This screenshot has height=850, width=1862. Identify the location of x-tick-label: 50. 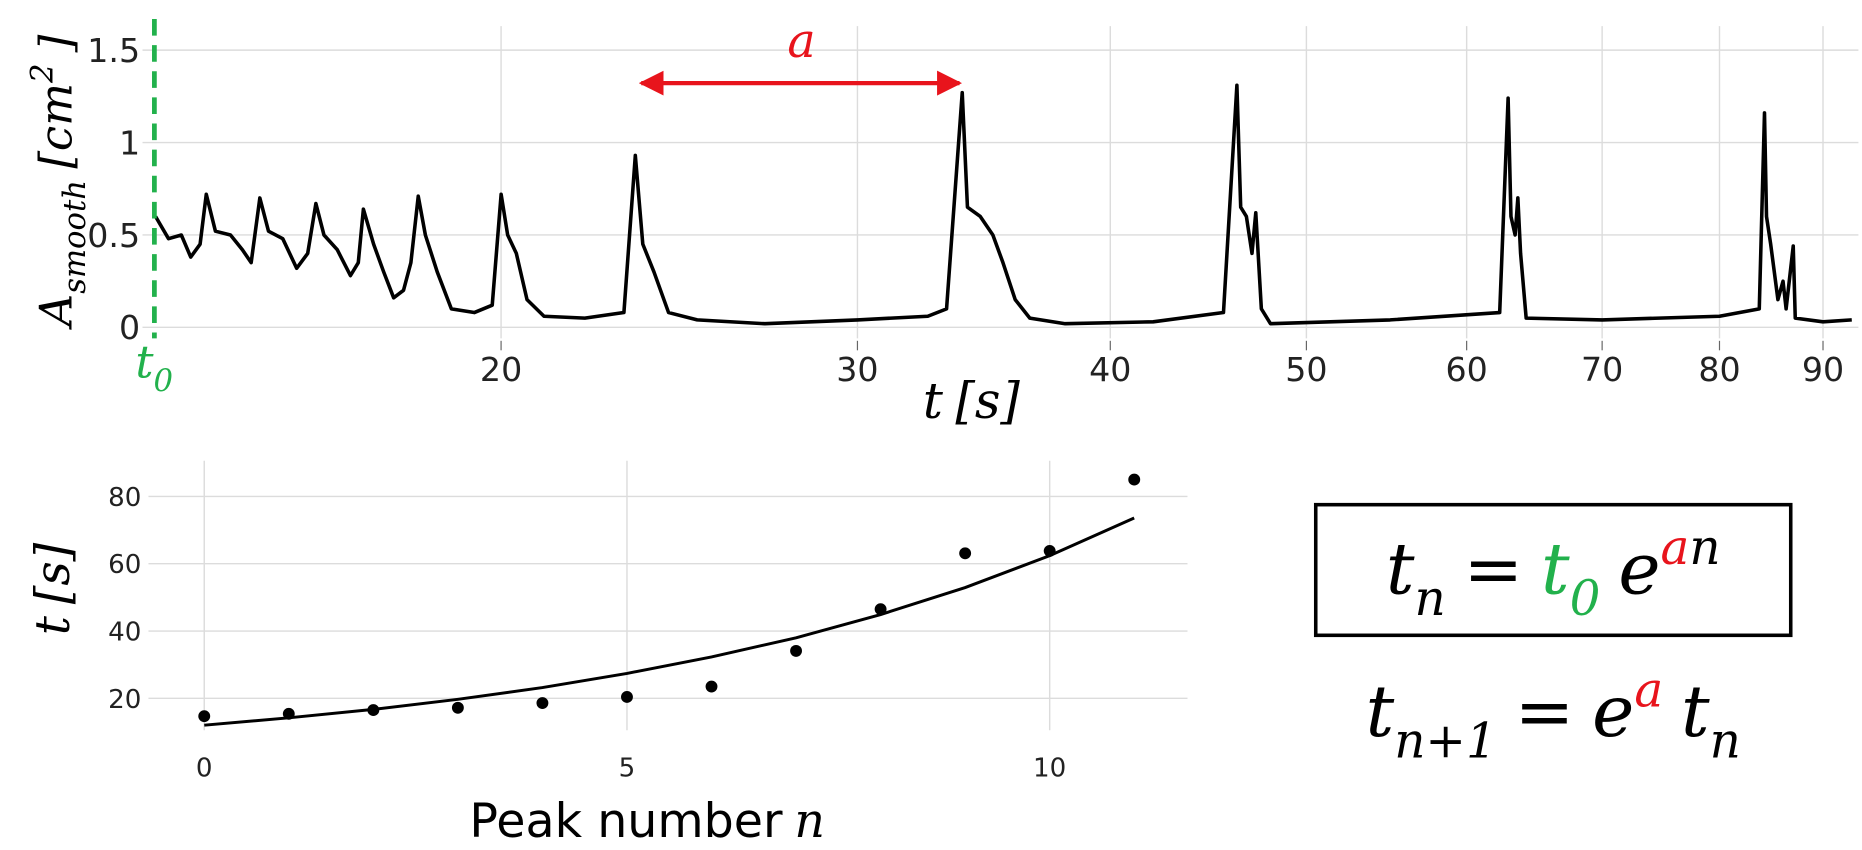
(1306, 369).